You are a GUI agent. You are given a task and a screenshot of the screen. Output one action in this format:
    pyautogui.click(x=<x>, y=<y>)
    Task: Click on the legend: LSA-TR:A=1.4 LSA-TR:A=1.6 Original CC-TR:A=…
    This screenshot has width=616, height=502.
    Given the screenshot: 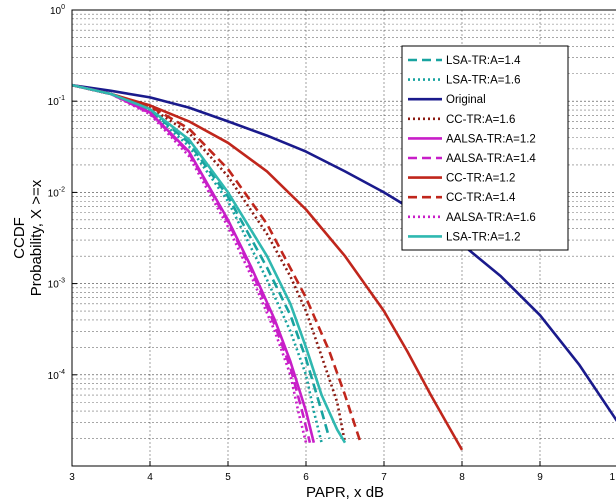 What is the action you would take?
    pyautogui.click(x=485, y=148)
    